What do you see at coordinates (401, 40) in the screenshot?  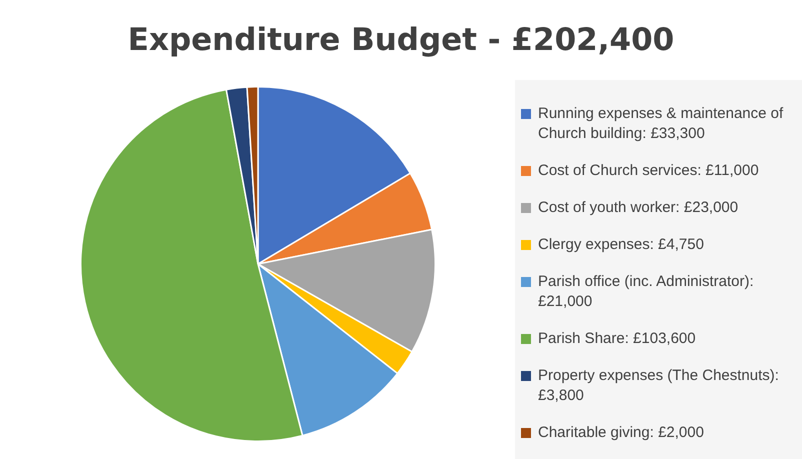 I see `chart-title: Expenditure Budget - £202,400` at bounding box center [401, 40].